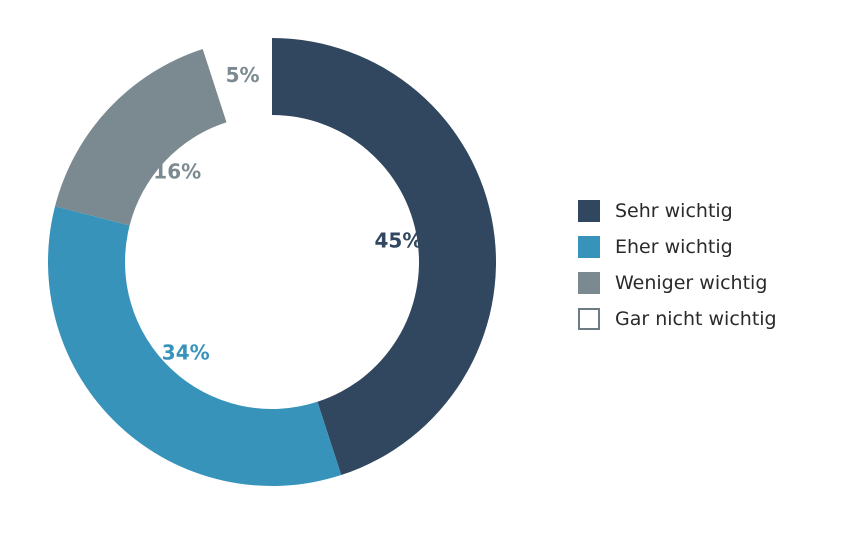 This screenshot has height=537, width=867. What do you see at coordinates (589, 211) in the screenshot?
I see `legend-swatch-sehr-wichtig` at bounding box center [589, 211].